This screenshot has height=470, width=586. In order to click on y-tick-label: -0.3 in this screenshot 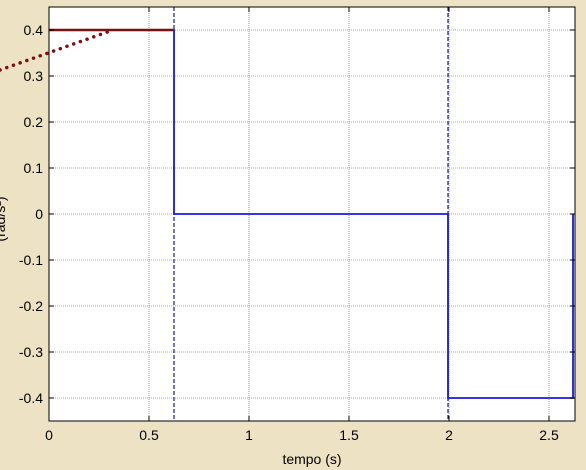, I will do `click(31, 352)`.